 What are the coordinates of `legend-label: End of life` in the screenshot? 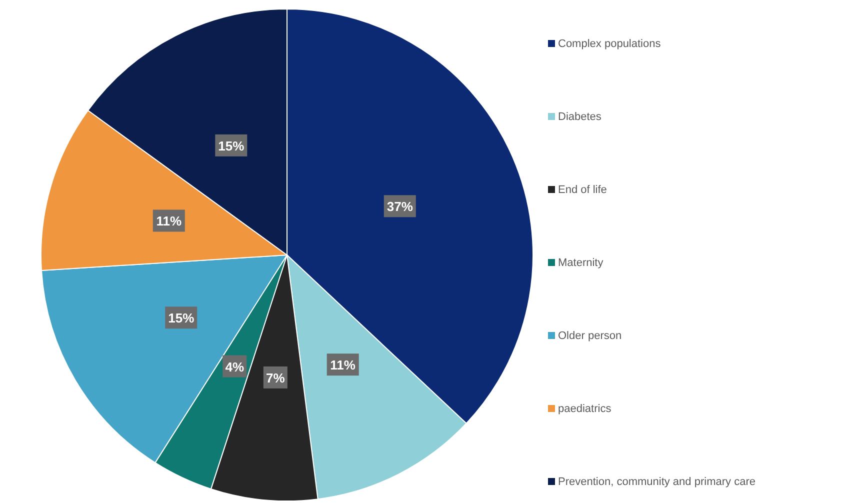 It's located at (582, 190).